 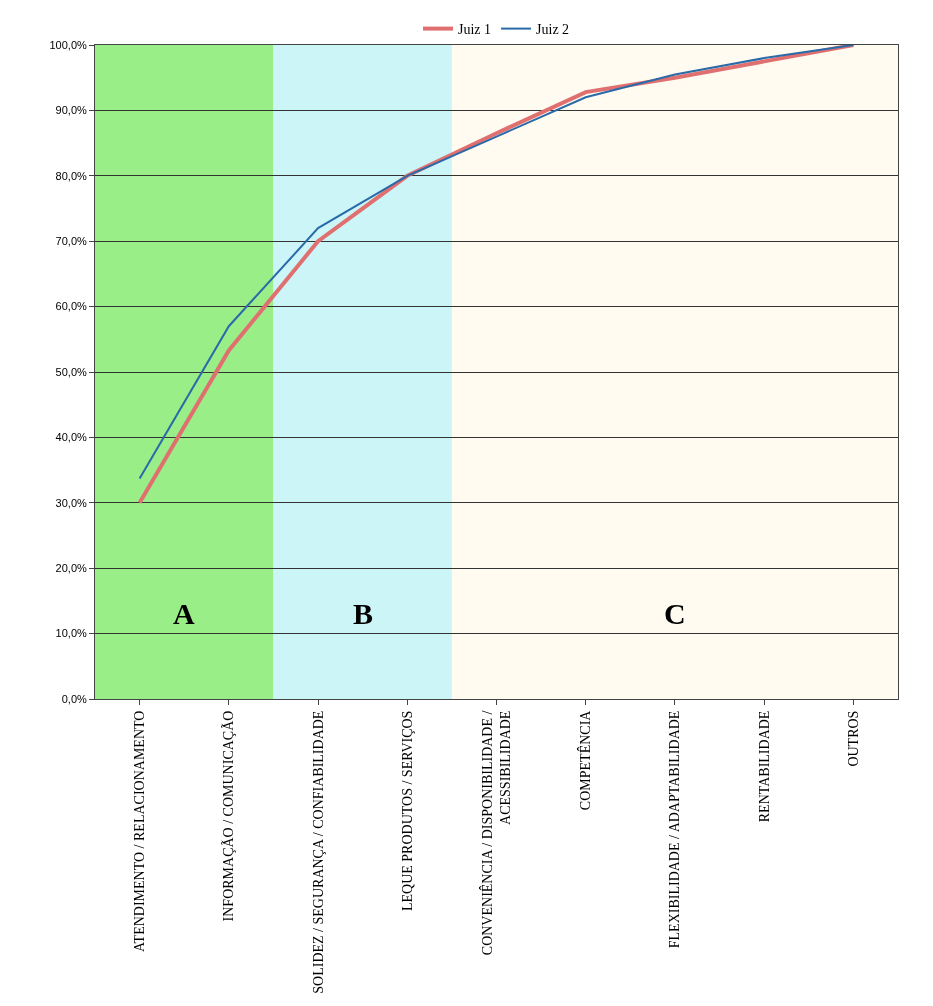 I want to click on y-tick-label: 40,0%, so click(x=71, y=437).